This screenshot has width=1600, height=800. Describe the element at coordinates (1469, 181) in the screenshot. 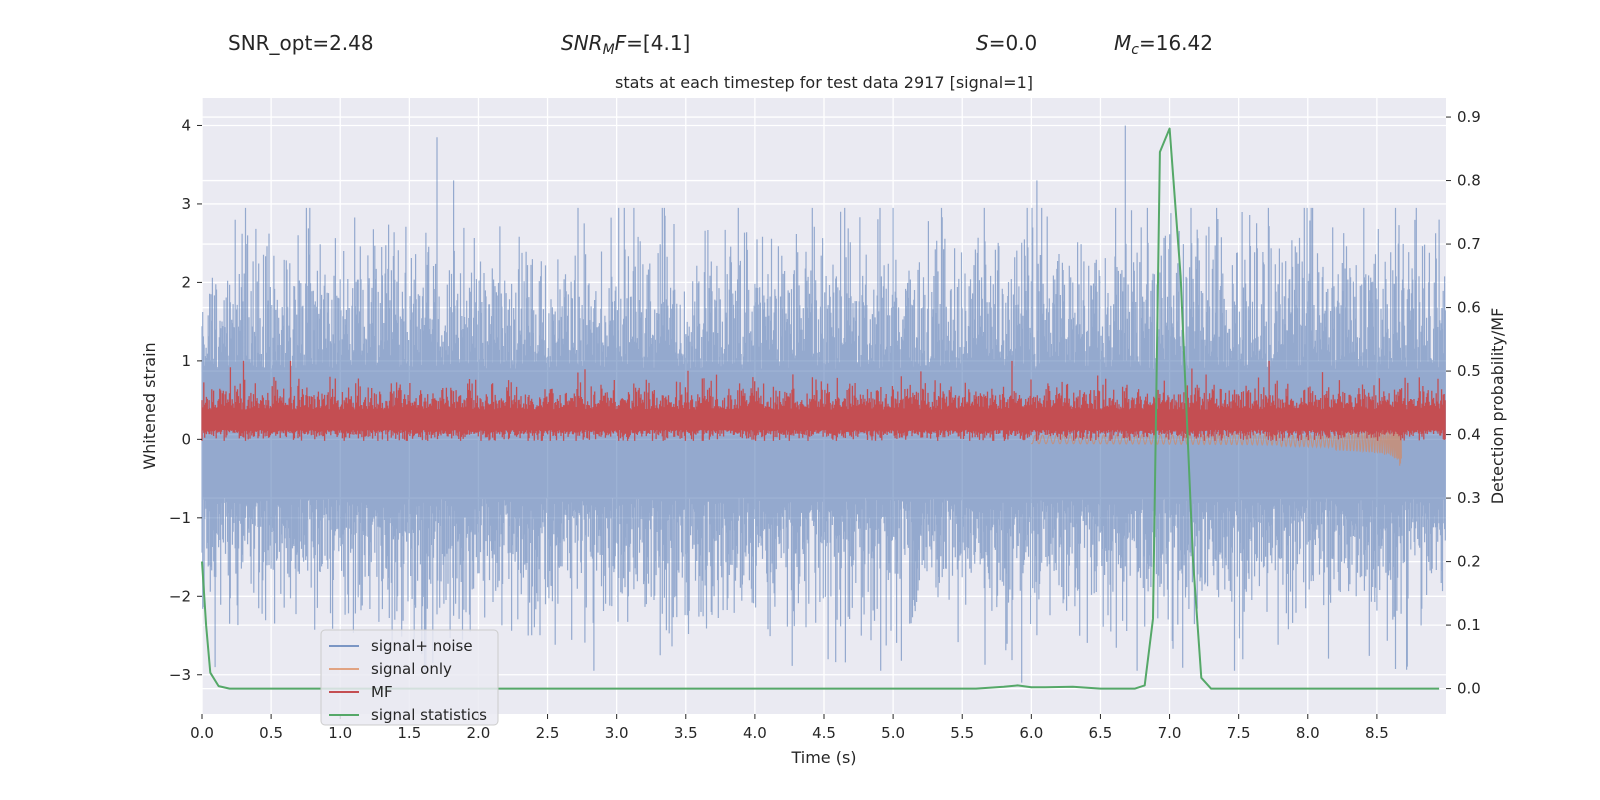

I see `y2-tick-label: 0.8` at that location.